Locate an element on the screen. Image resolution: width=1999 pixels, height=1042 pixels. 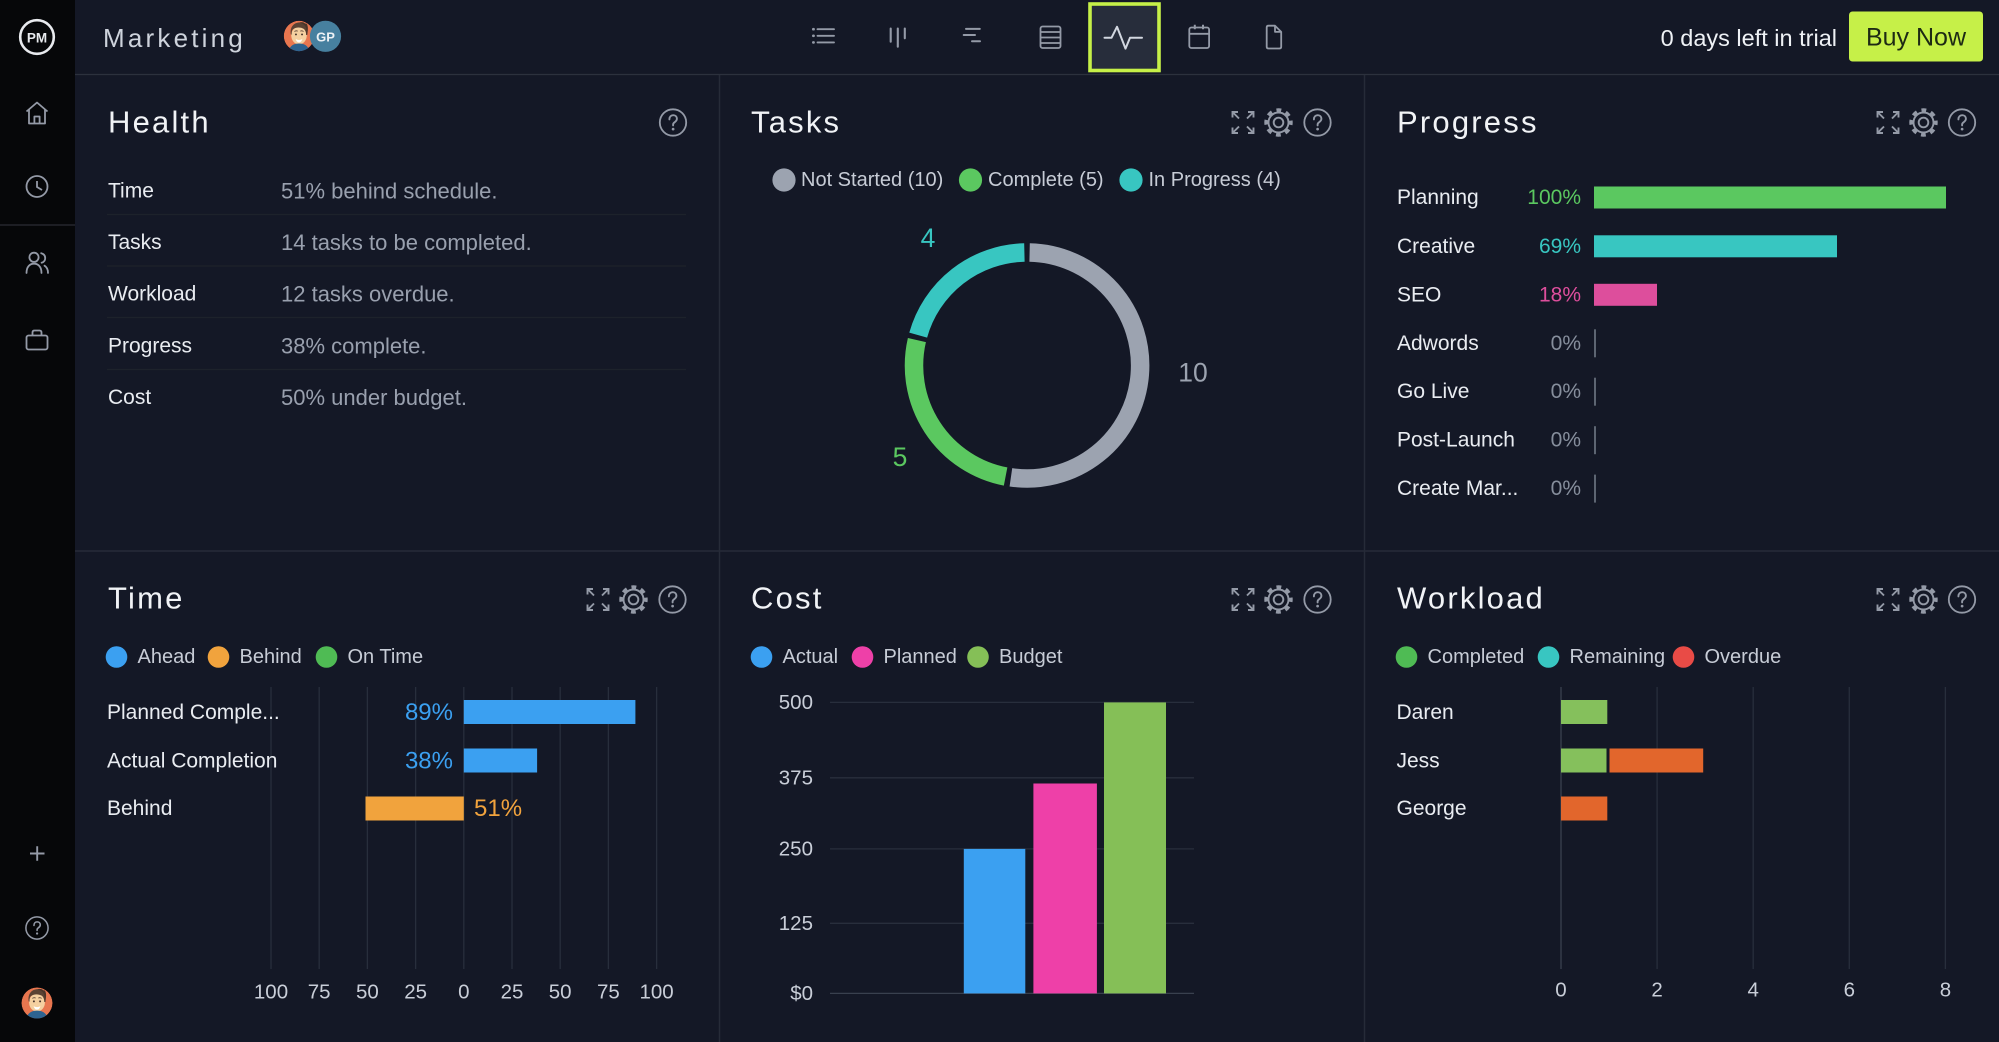
svg-text: Marketing is located at coordinates (174, 38).